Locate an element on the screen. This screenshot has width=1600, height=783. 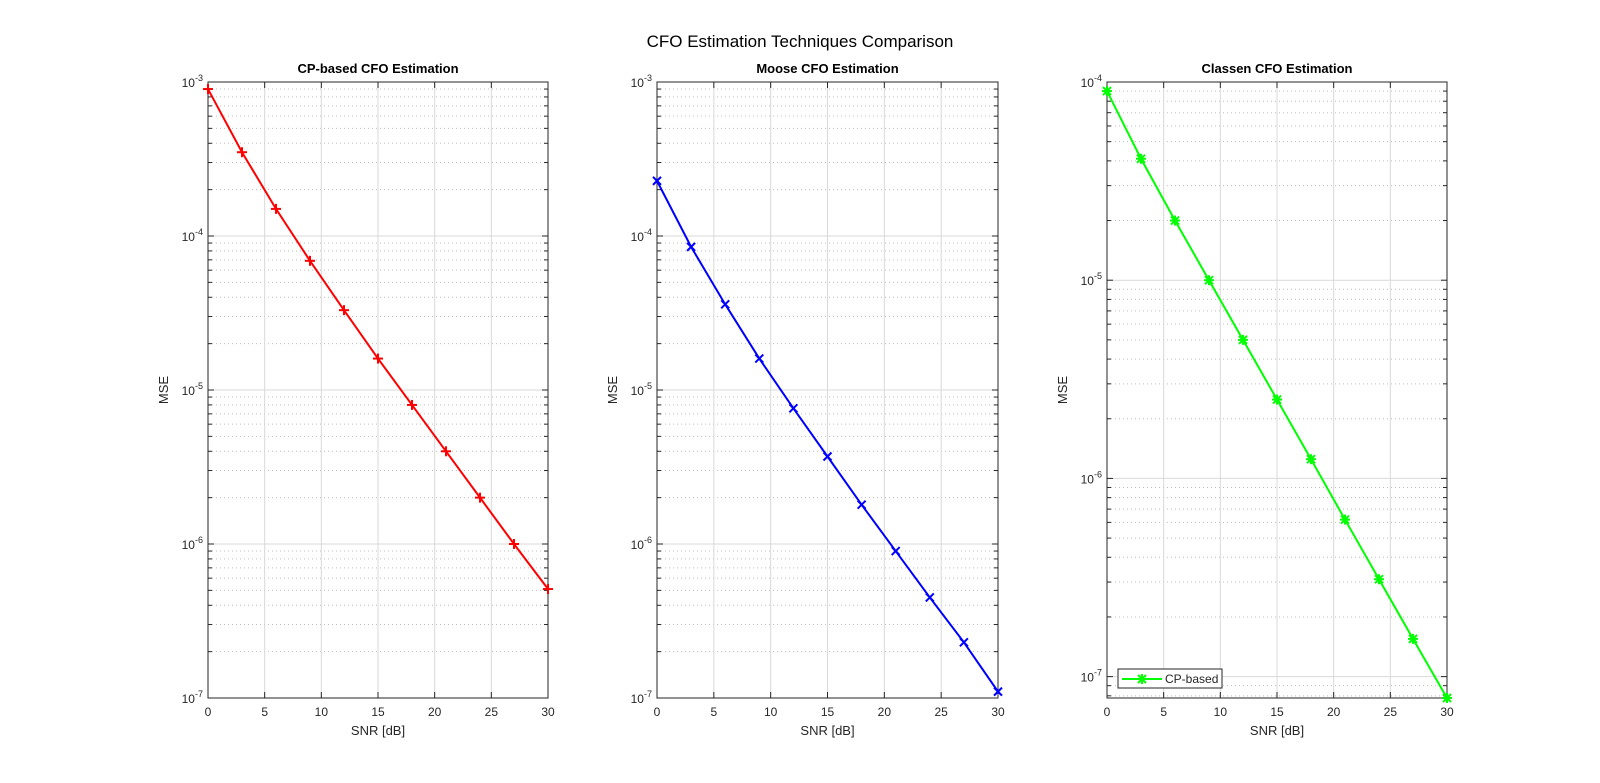
subplot-title: CP-based CFO Estimation is located at coordinates (377, 68).